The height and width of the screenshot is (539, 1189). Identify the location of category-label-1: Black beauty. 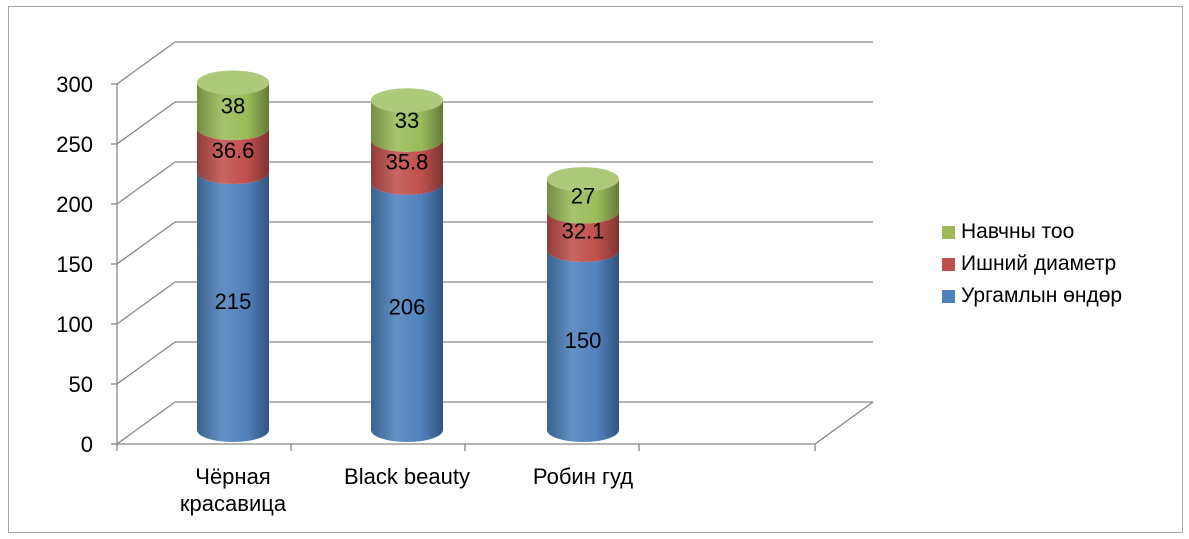
(407, 476).